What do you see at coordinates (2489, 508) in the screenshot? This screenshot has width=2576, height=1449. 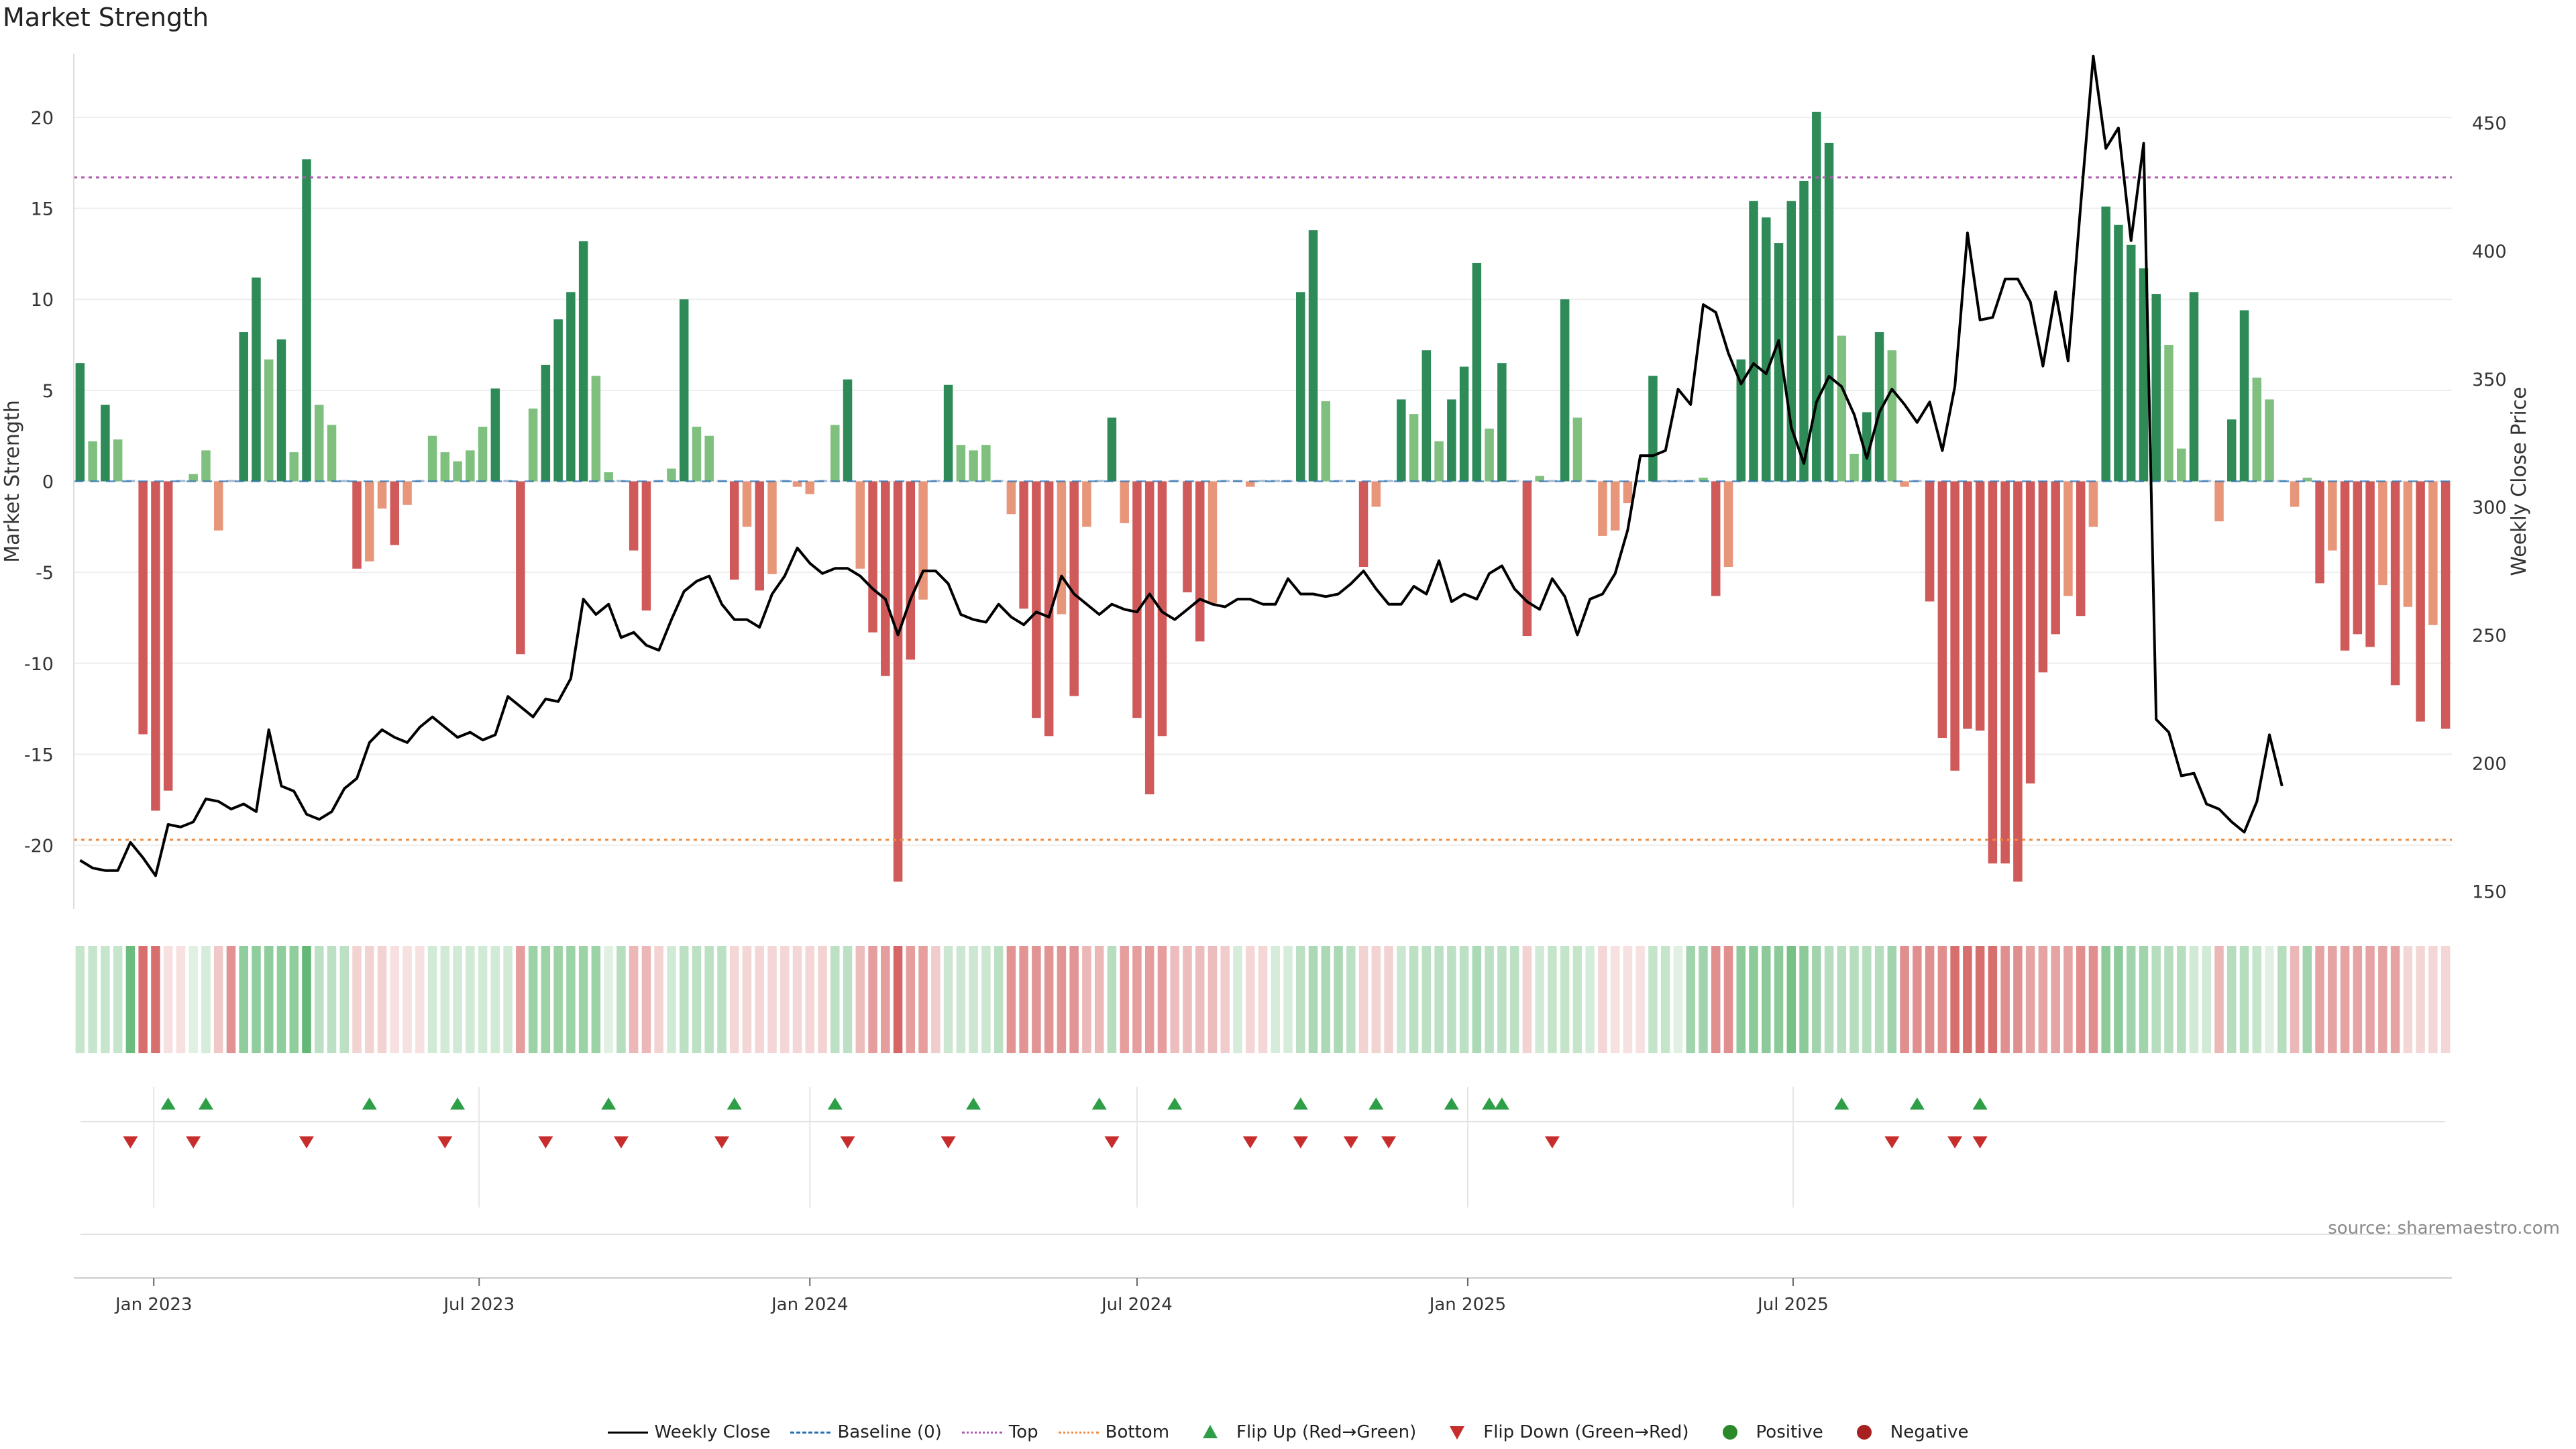 I see `y2-tick-label: 300` at bounding box center [2489, 508].